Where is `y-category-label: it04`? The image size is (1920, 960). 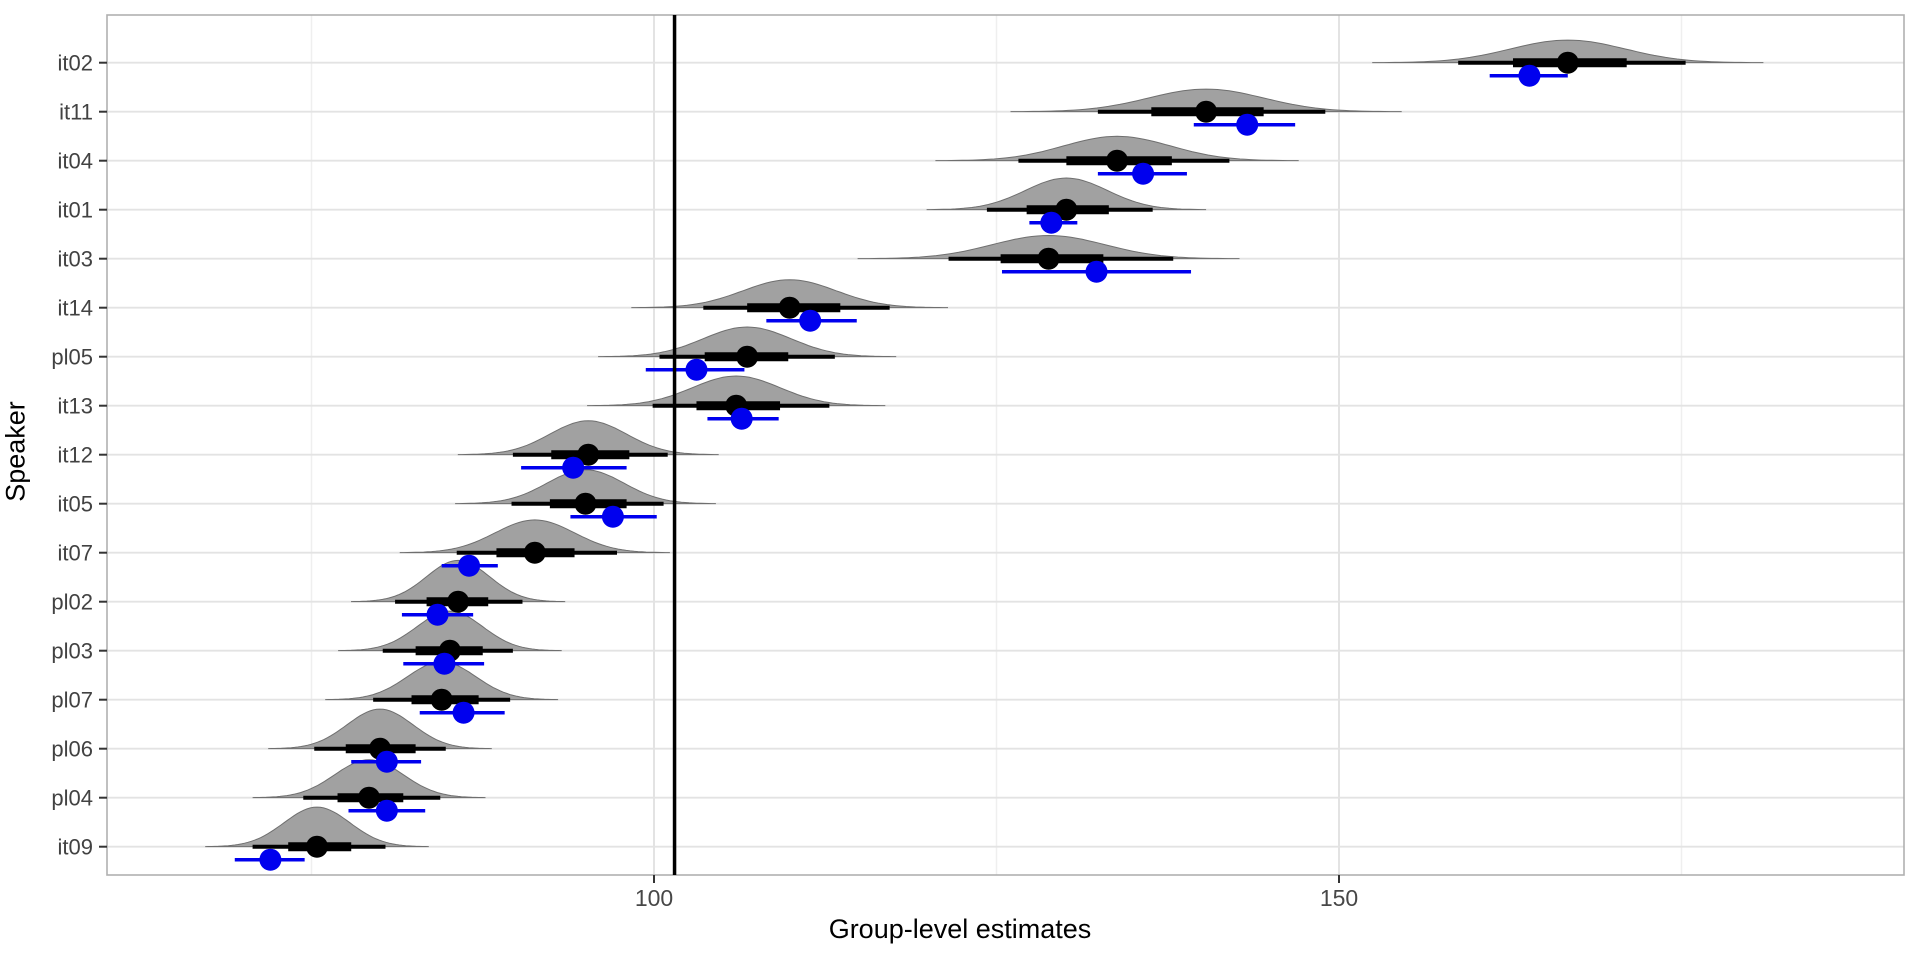
y-category-label: it04 is located at coordinates (75, 161).